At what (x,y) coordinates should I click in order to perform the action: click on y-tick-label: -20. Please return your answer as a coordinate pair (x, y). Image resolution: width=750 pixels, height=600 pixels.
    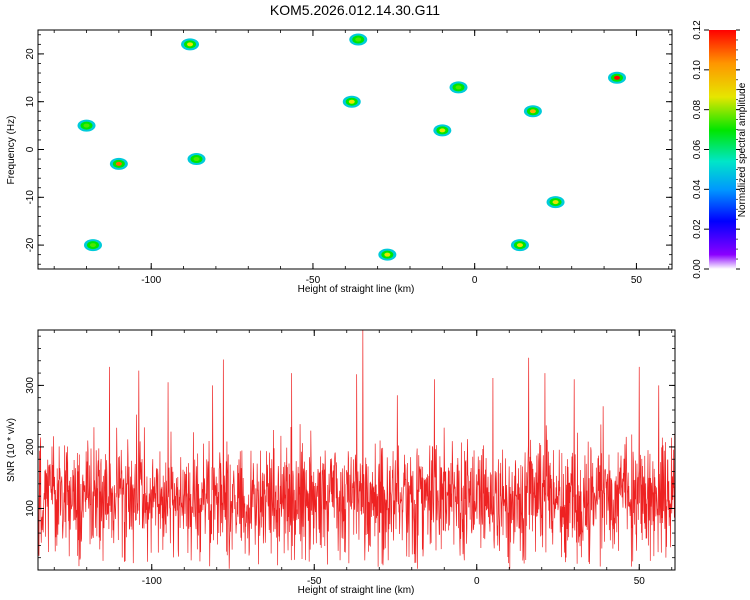
    Looking at the image, I should click on (30, 244).